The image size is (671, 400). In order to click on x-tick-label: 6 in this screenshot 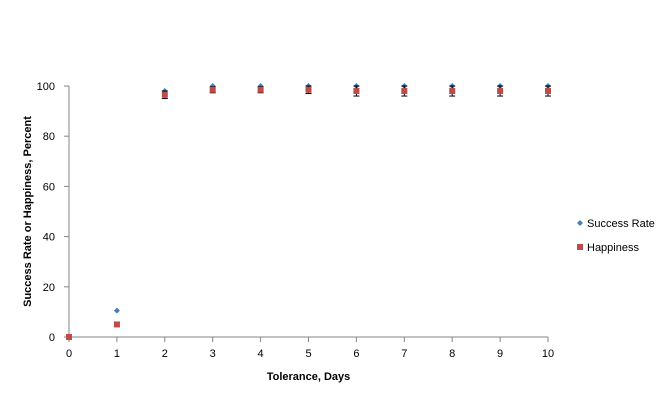, I will do `click(356, 354)`.